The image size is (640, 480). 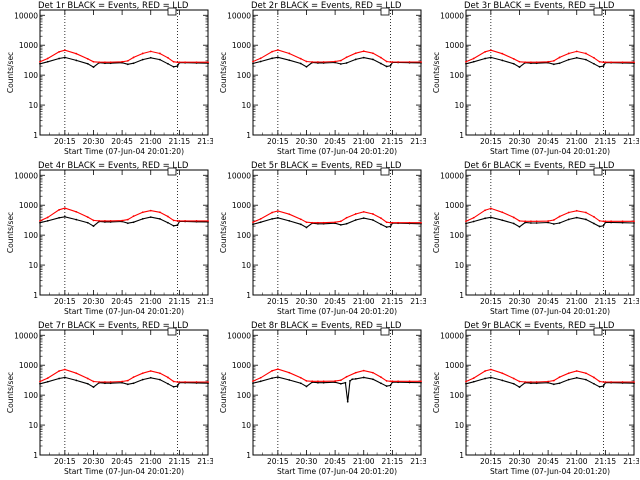 What do you see at coordinates (124, 72) in the screenshot?
I see `plot-frame` at bounding box center [124, 72].